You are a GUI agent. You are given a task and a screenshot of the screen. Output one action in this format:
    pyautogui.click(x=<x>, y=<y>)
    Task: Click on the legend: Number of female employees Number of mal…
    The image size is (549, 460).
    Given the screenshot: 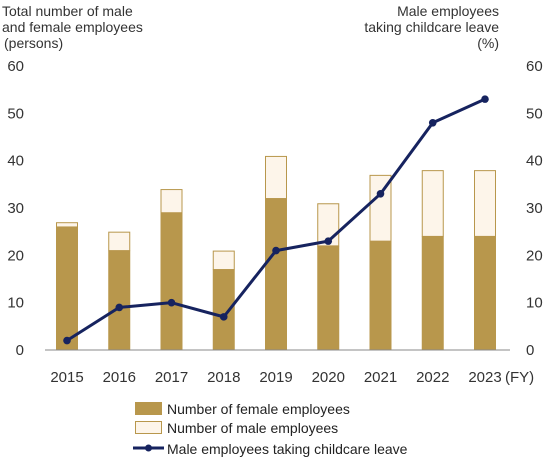 What is the action you would take?
    pyautogui.click(x=270, y=429)
    